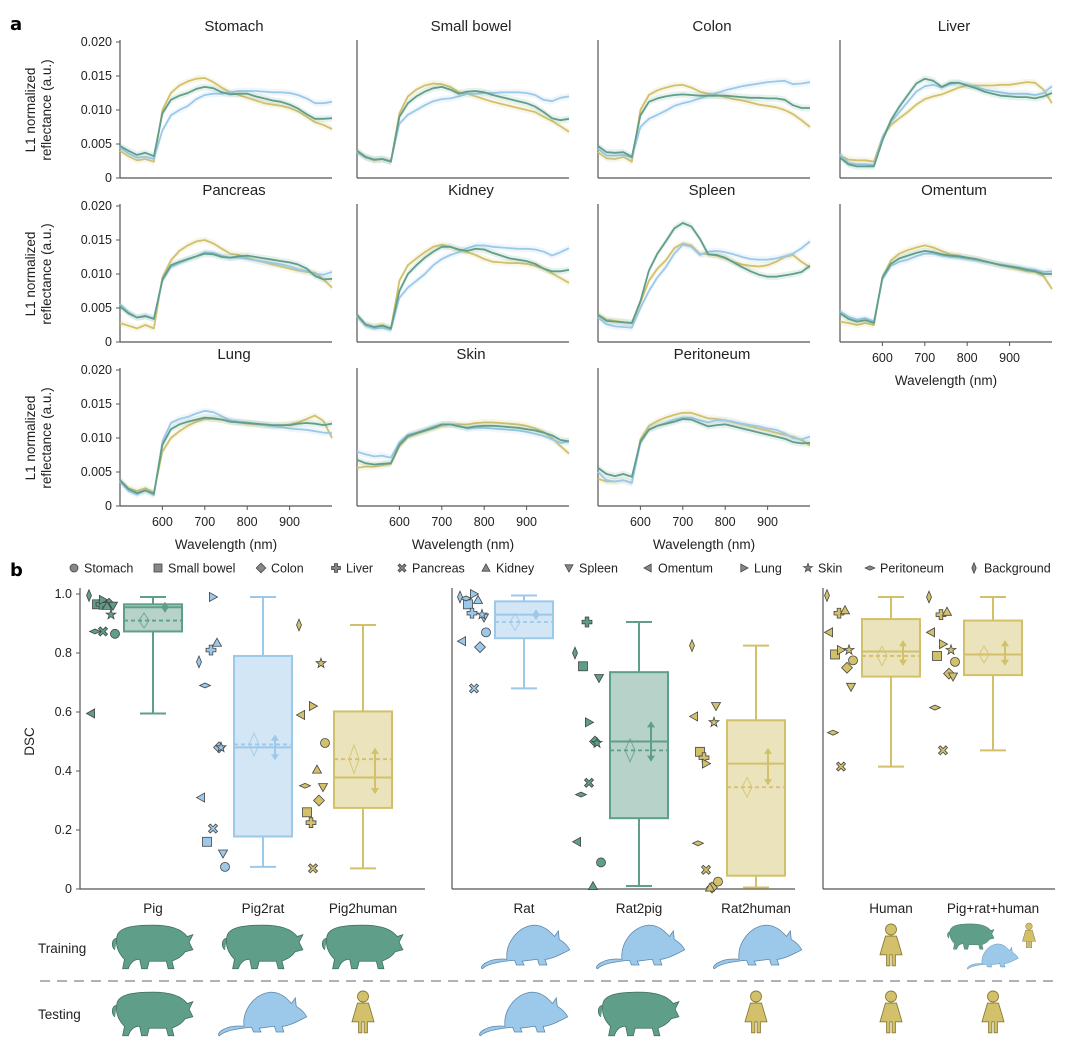 The image size is (1080, 1047). I want to click on y-tick-label: 0.015, so click(96, 76).